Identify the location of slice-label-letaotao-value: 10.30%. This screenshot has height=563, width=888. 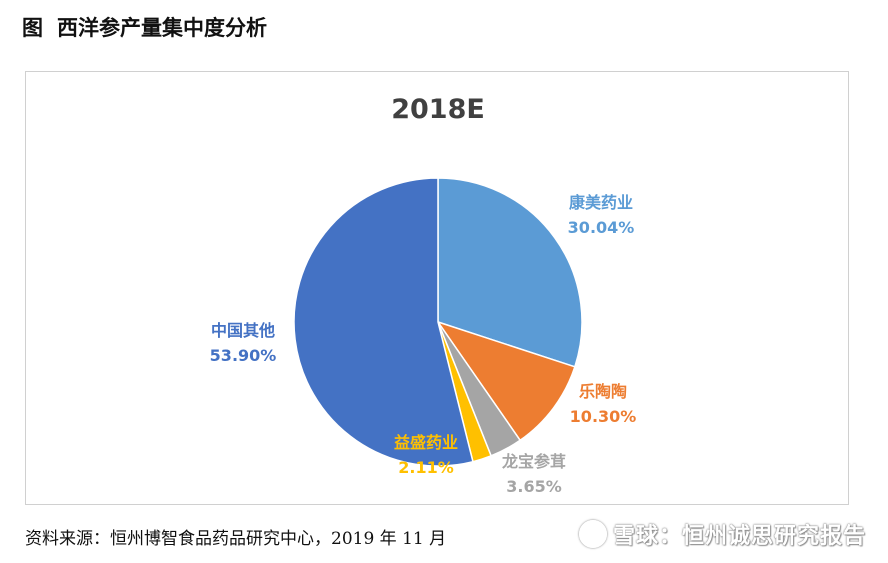
(603, 416).